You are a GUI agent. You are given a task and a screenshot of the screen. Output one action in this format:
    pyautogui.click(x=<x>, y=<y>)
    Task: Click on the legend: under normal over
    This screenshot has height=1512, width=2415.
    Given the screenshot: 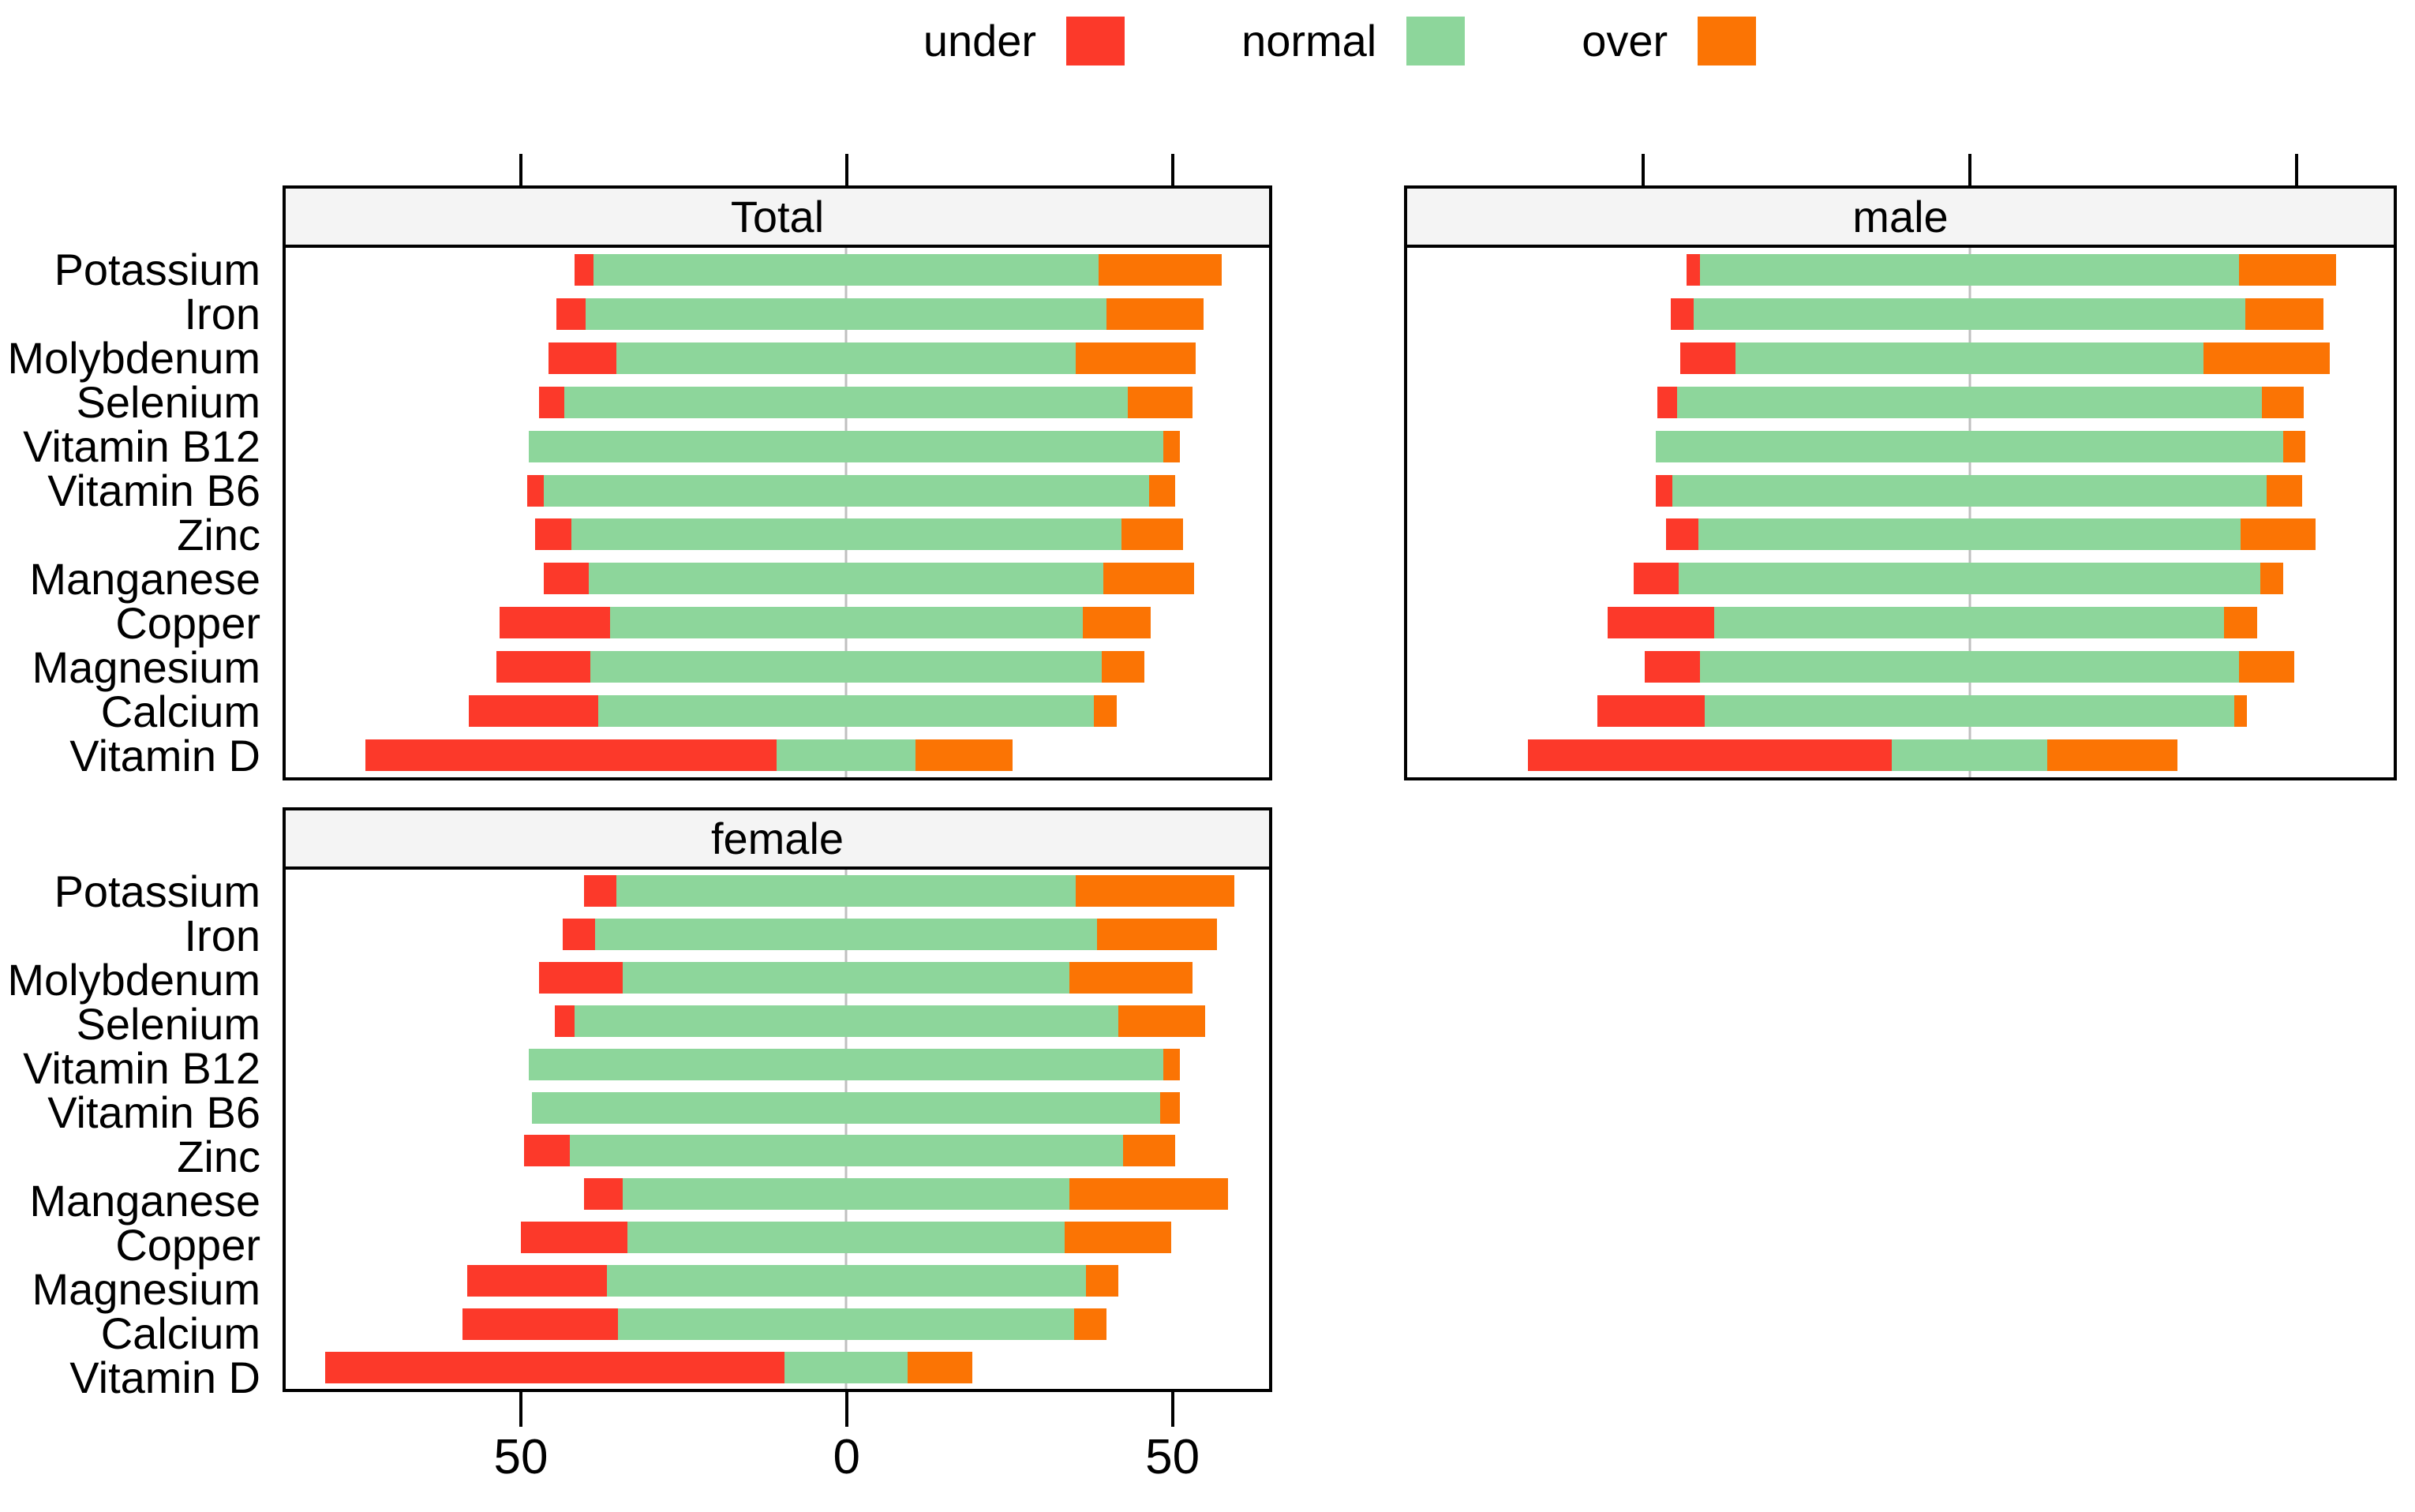 What is the action you would take?
    pyautogui.click(x=1340, y=41)
    